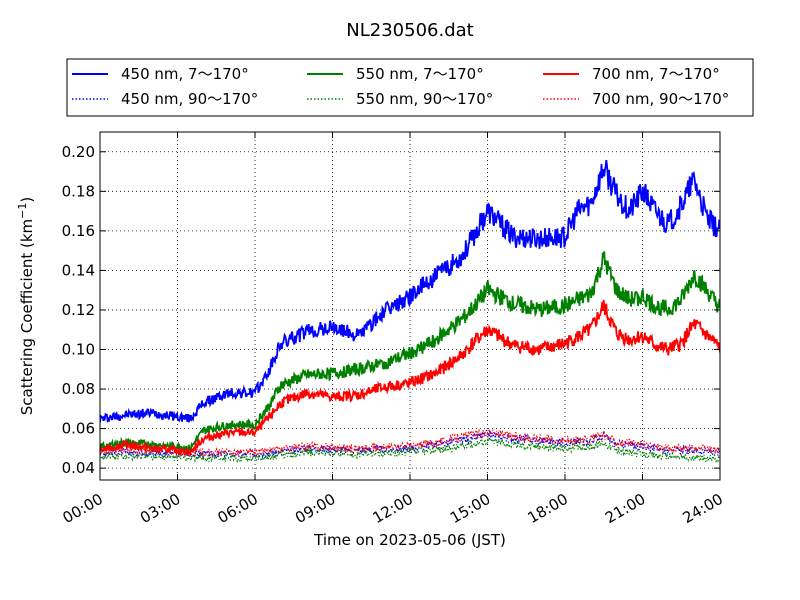  What do you see at coordinates (420, 74) in the screenshot?
I see `legend-label-2: 550 nm, 7～170°` at bounding box center [420, 74].